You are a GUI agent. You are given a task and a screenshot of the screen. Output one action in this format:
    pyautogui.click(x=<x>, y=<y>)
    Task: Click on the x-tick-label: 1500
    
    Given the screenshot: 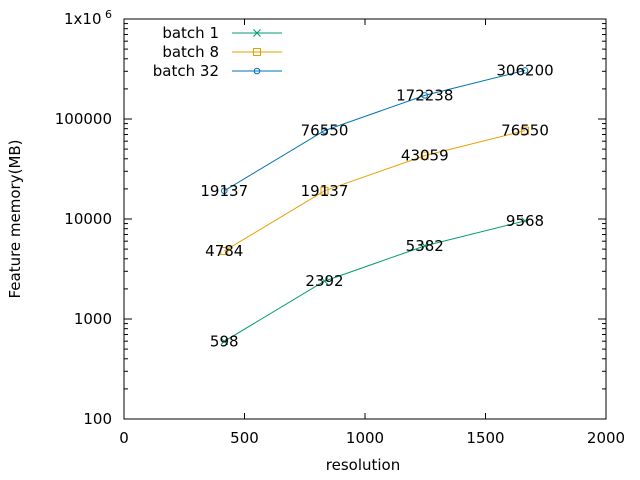 What is the action you would take?
    pyautogui.click(x=485, y=438)
    